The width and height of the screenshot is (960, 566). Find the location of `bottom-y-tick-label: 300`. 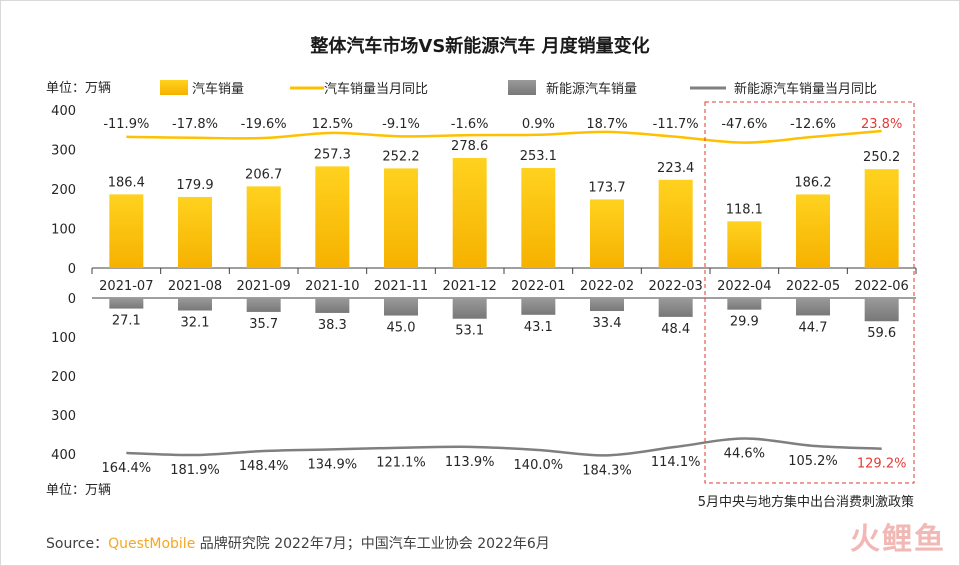

bottom-y-tick-label: 300 is located at coordinates (63, 416).